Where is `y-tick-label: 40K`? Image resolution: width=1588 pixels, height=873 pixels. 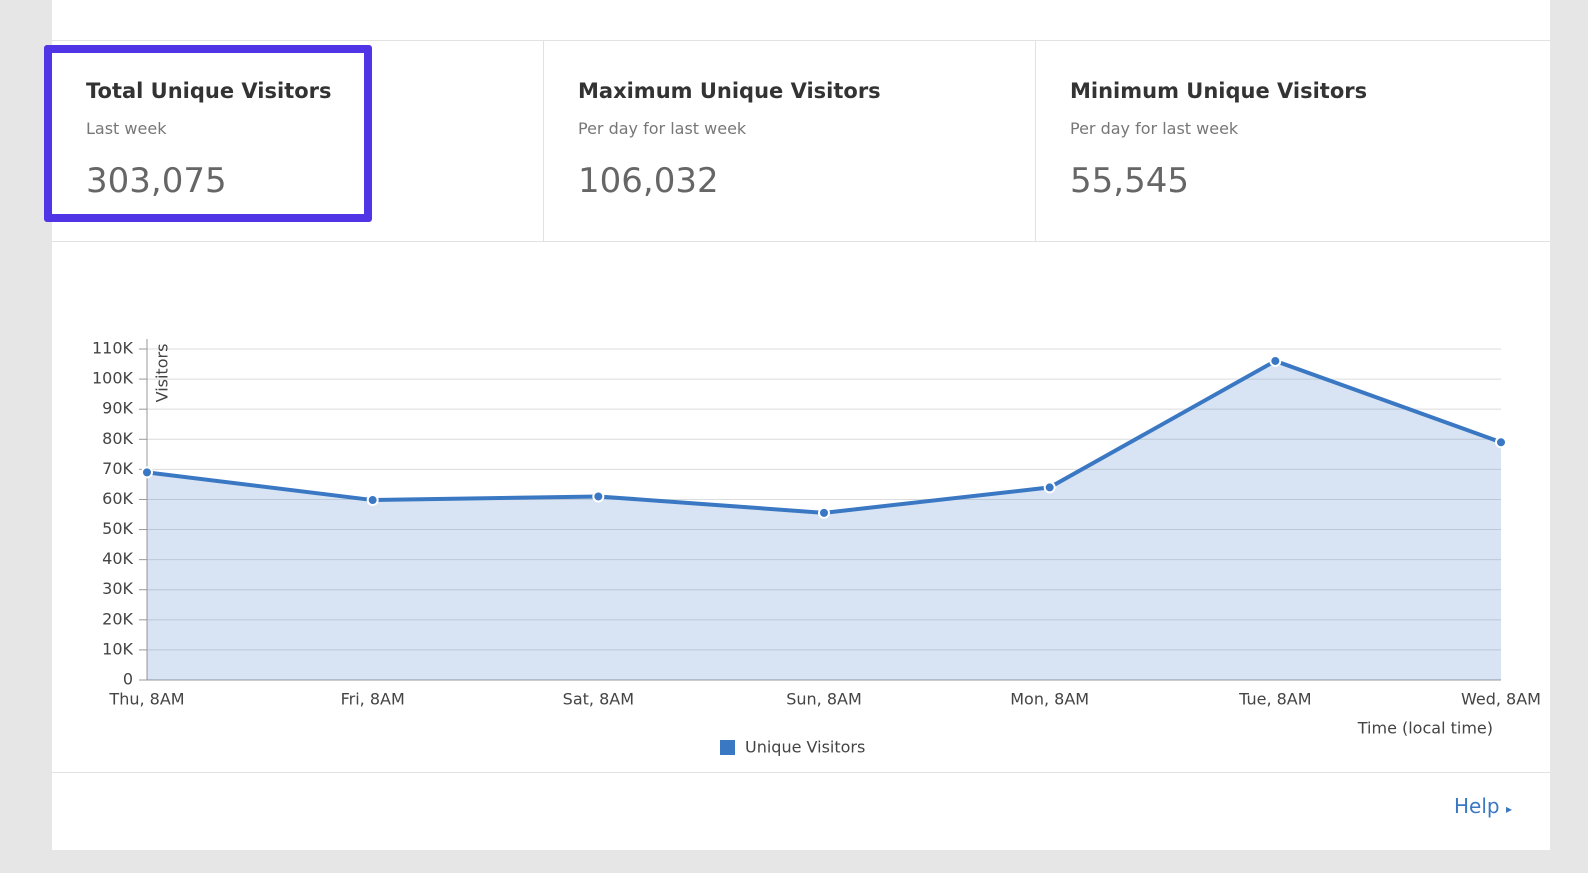 y-tick-label: 40K is located at coordinates (117, 558).